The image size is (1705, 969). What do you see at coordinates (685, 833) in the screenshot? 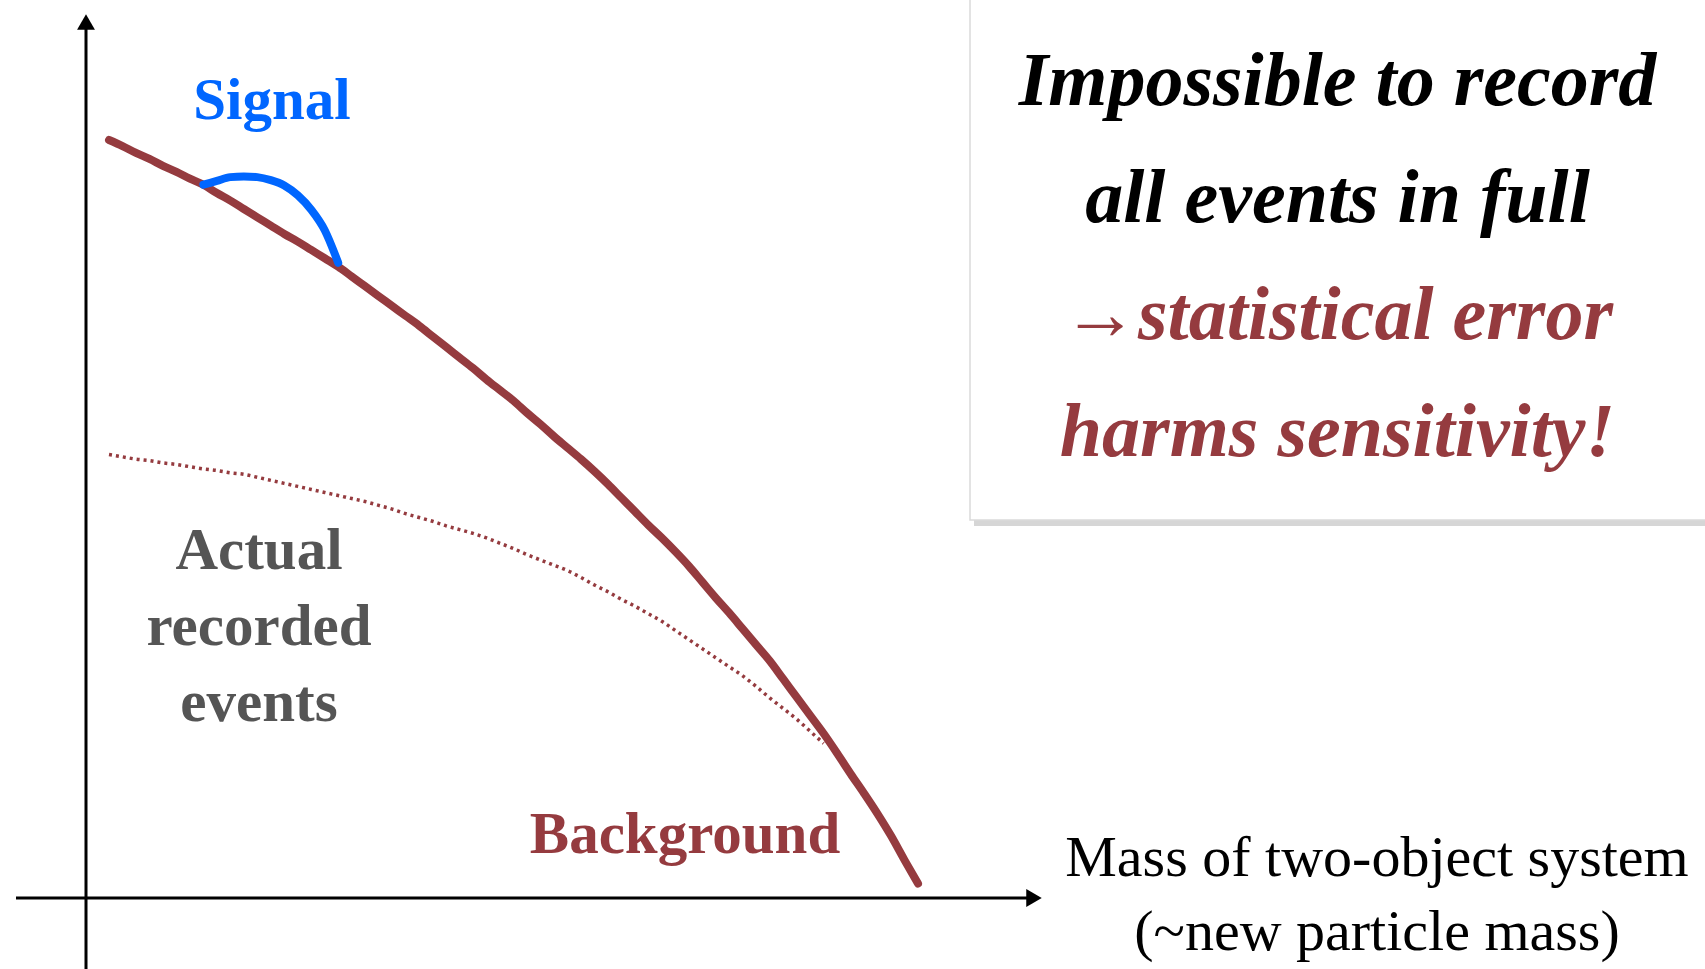
I see `series-label: Background` at bounding box center [685, 833].